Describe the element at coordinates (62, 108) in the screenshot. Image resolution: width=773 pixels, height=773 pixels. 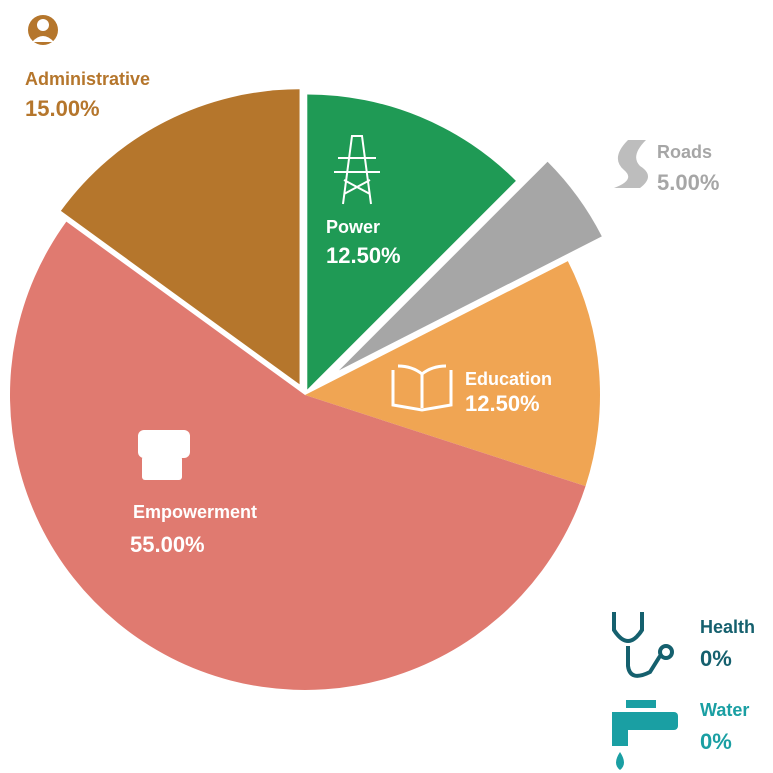
I see `slice-value-label: 15.00%` at that location.